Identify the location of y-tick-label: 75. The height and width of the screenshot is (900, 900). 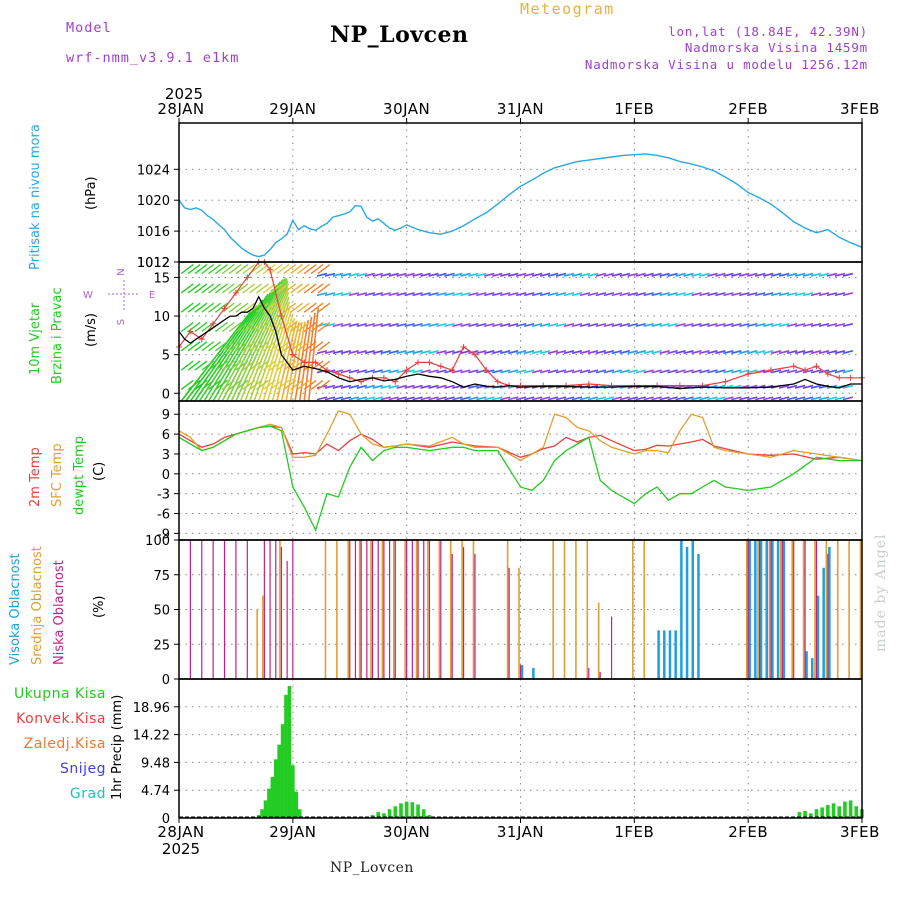
(161, 576).